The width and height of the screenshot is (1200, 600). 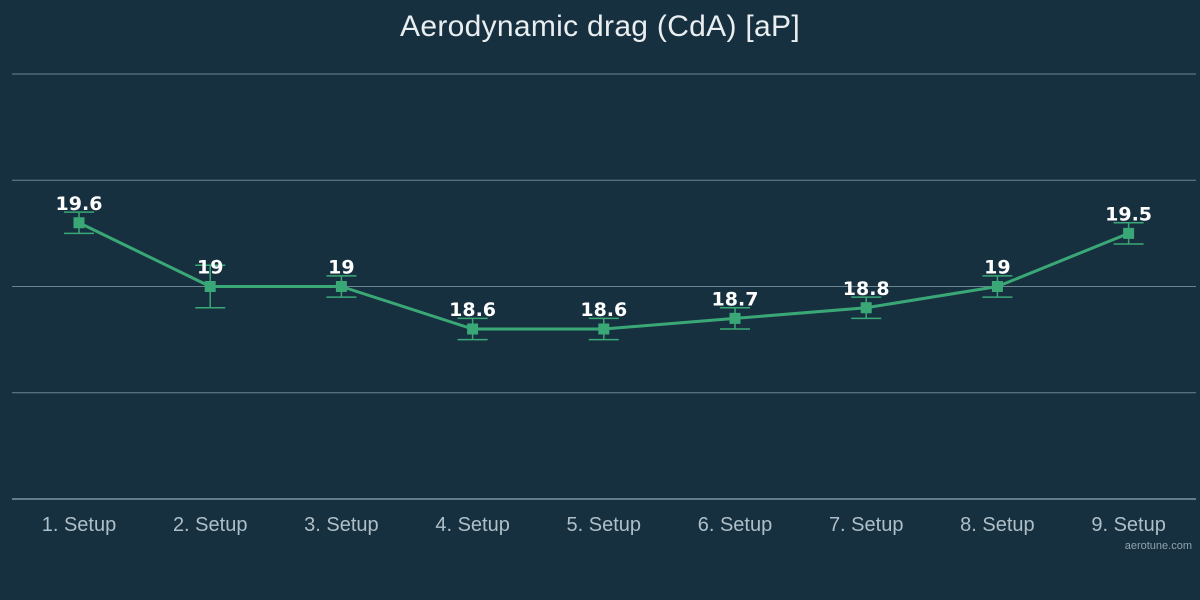 I want to click on x-tick-label: 3. Setup, so click(x=341, y=525).